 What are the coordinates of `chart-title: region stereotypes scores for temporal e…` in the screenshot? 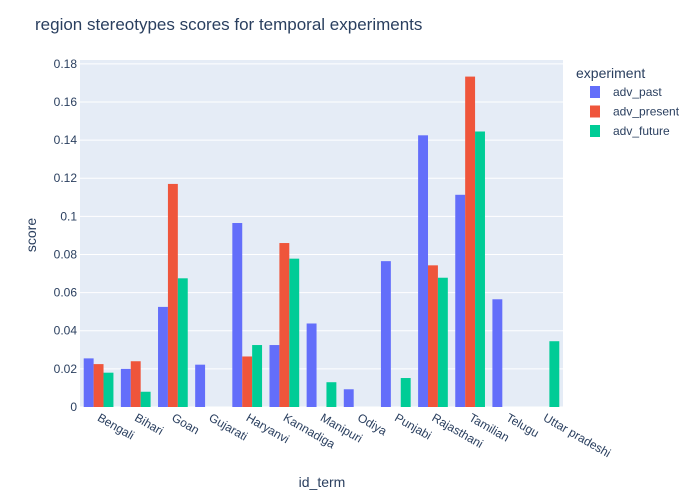 It's located at (228, 24).